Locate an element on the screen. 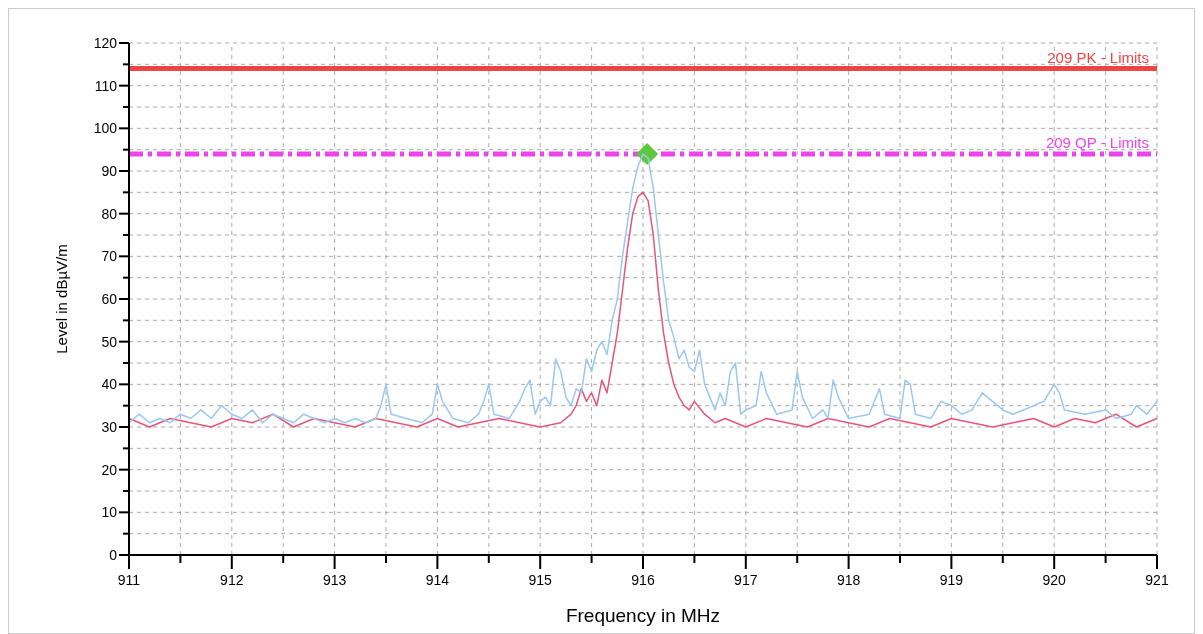  x-tick-label: 917 is located at coordinates (746, 580).